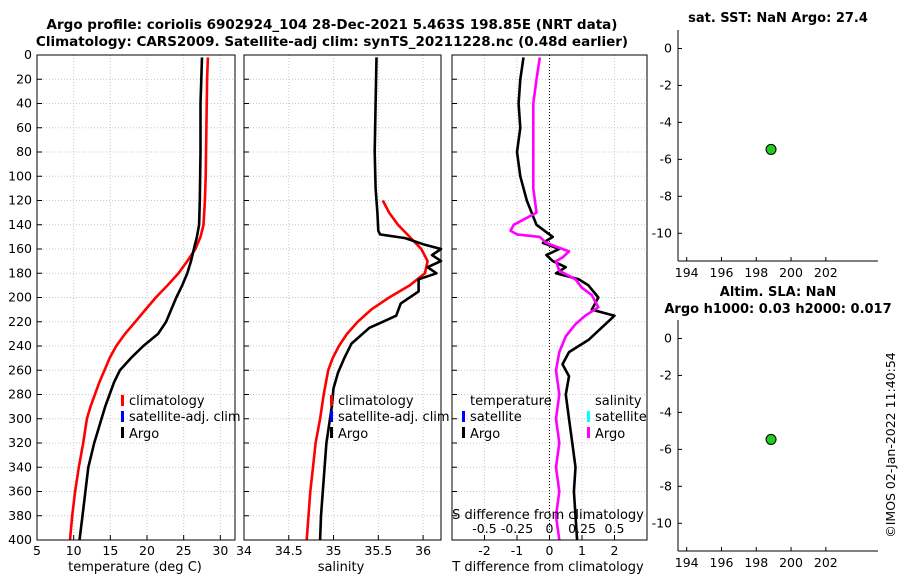  What do you see at coordinates (341, 567) in the screenshot?
I see `salinity-xlabel: salinity` at bounding box center [341, 567].